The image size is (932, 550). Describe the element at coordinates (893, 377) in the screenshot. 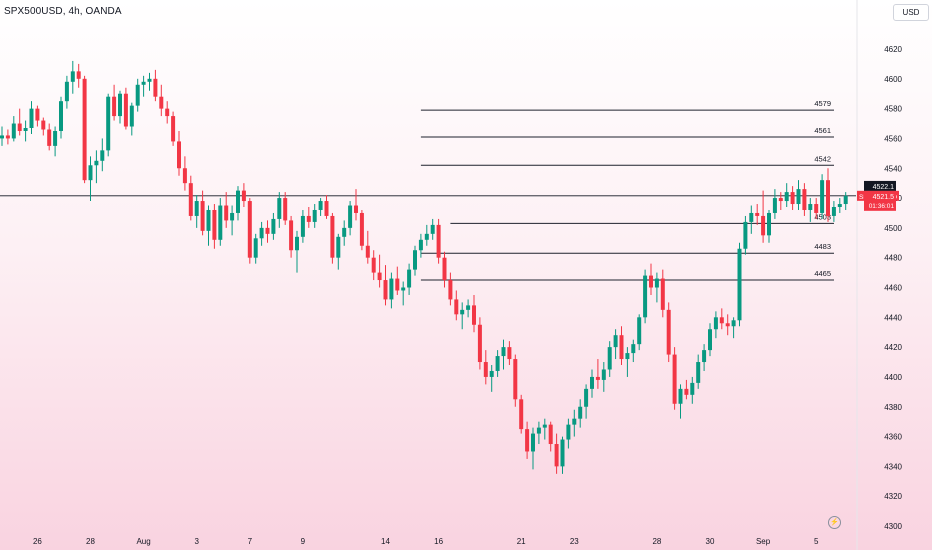

I see `y-tick-label: 4400` at that location.